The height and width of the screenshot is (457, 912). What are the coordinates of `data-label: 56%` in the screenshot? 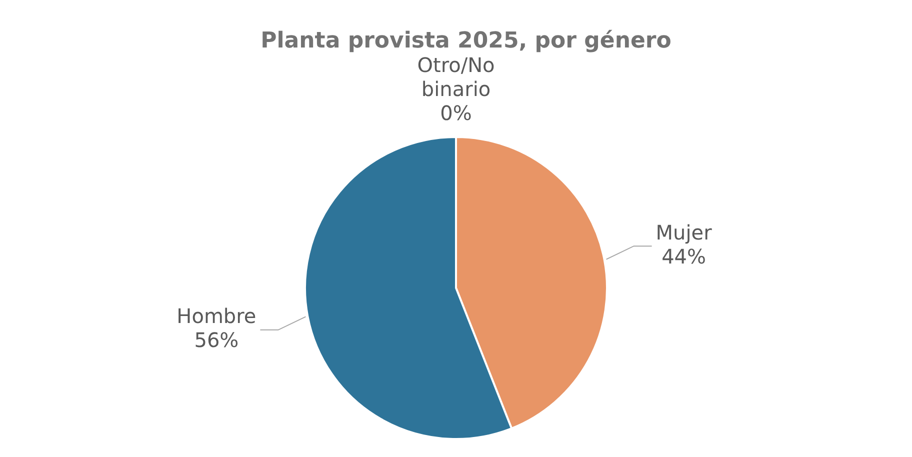 It's located at (216, 340).